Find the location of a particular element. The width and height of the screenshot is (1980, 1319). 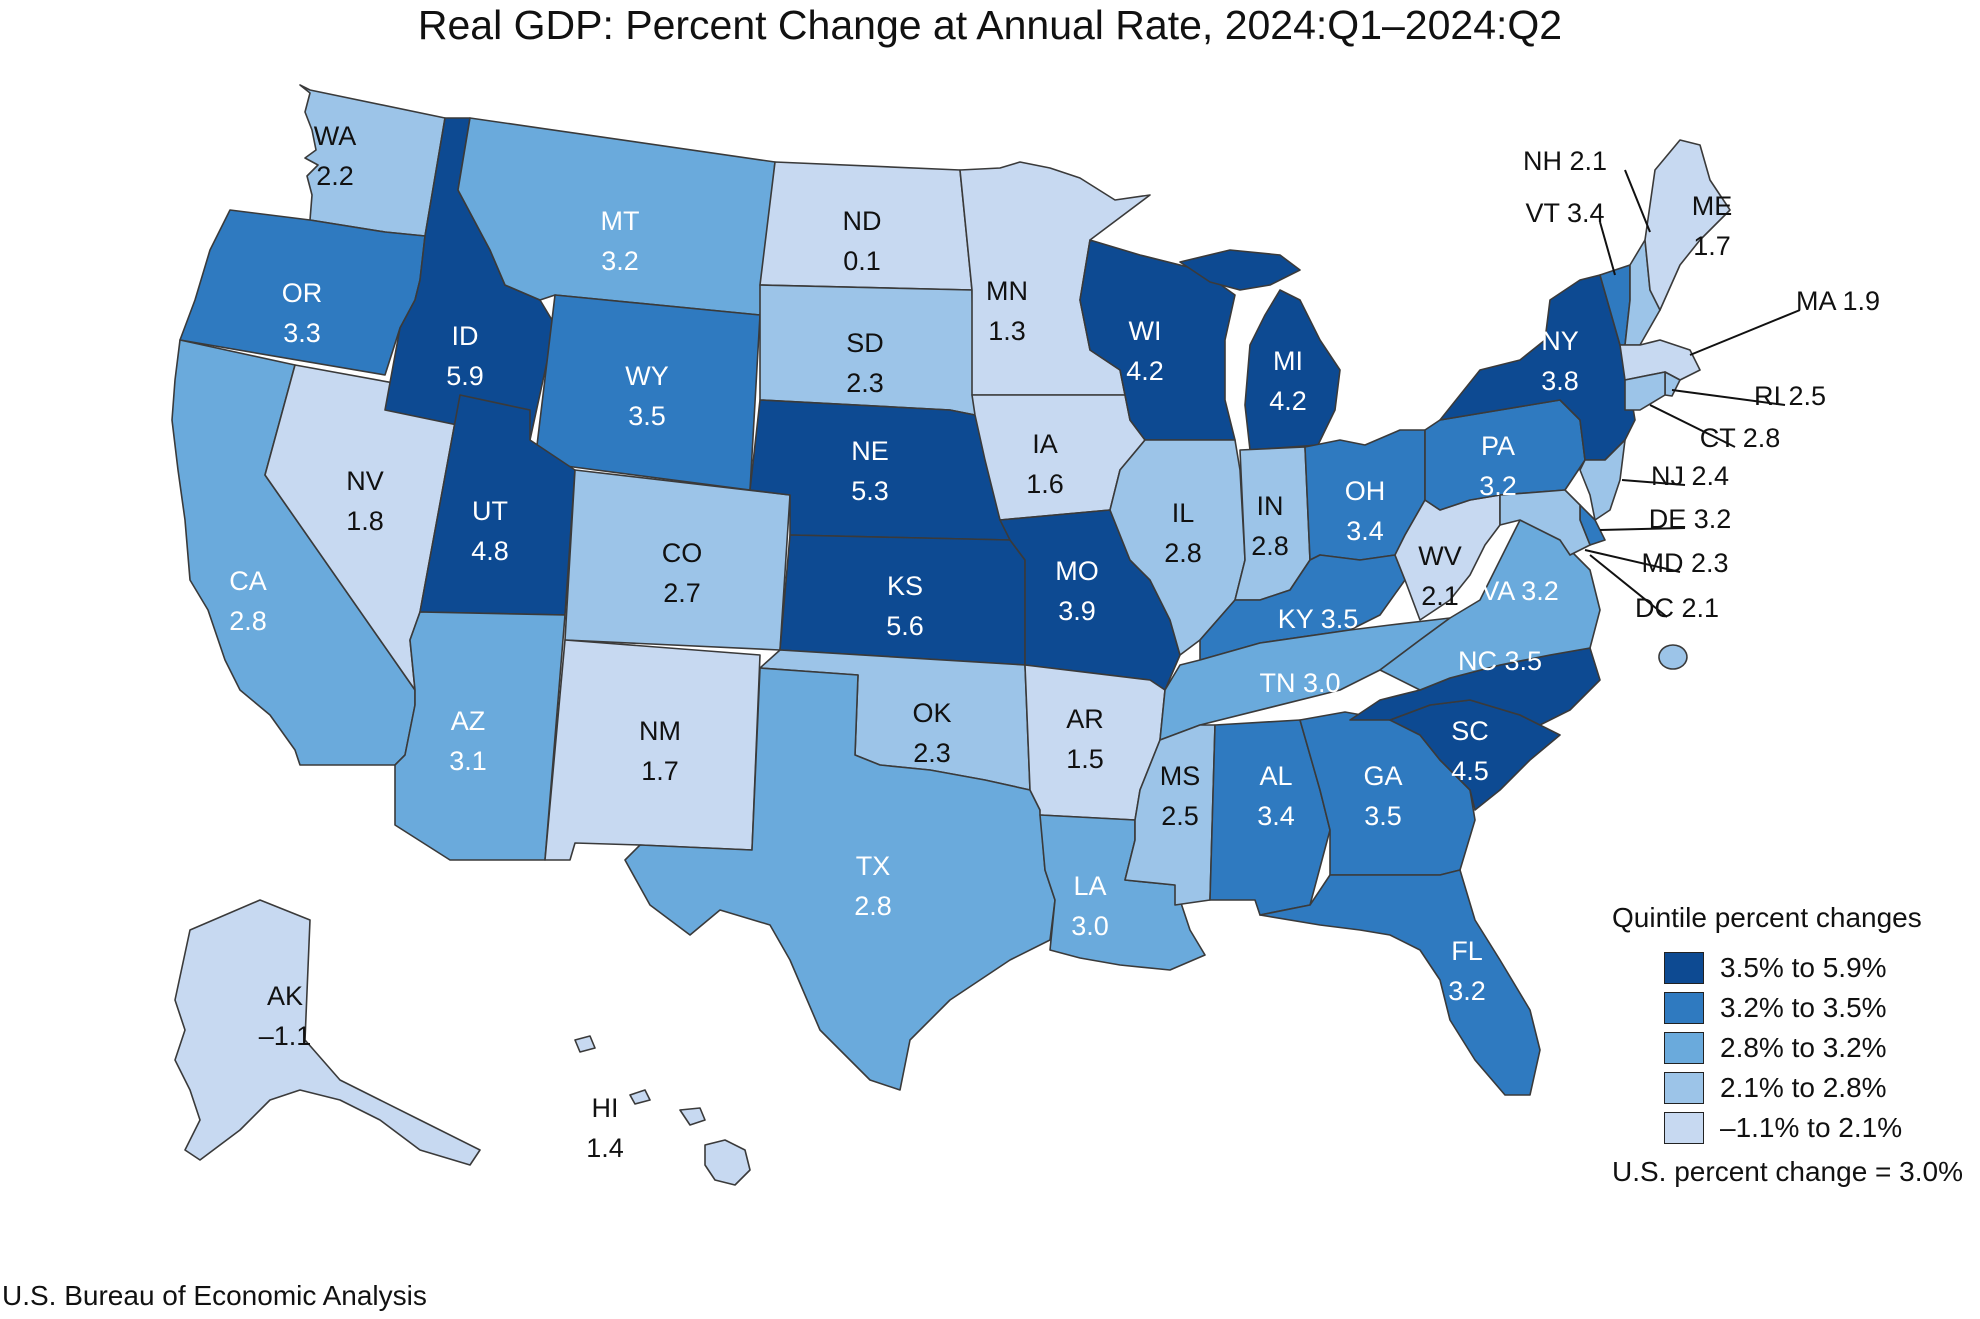

legend-item: 3.2% to 3.5% is located at coordinates (1818, 1008).